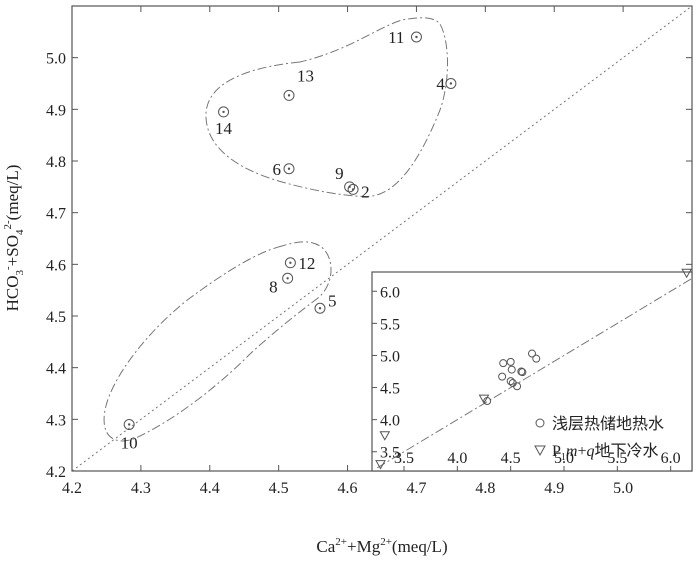 The width and height of the screenshot is (700, 571). Describe the element at coordinates (217, 341) in the screenshot. I see `lower-group-ellipse` at that location.